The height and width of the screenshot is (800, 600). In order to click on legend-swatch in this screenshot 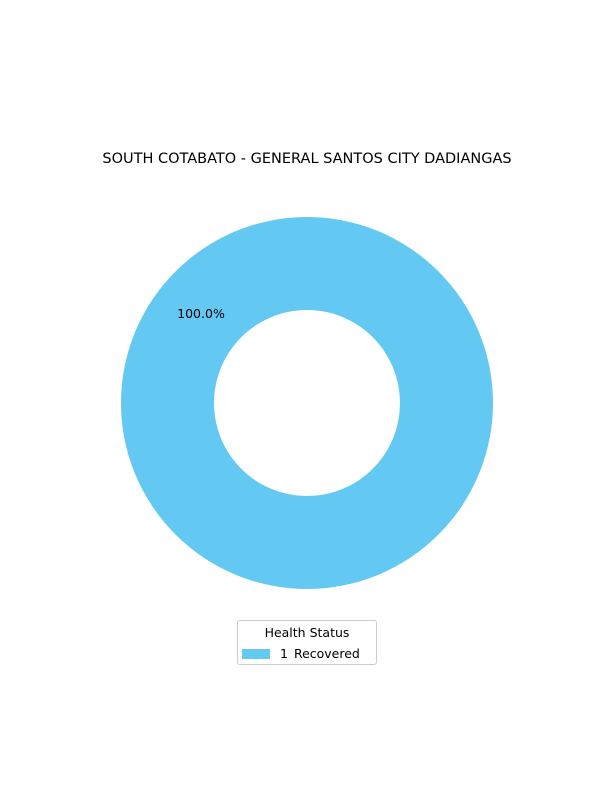, I will do `click(256, 653)`.